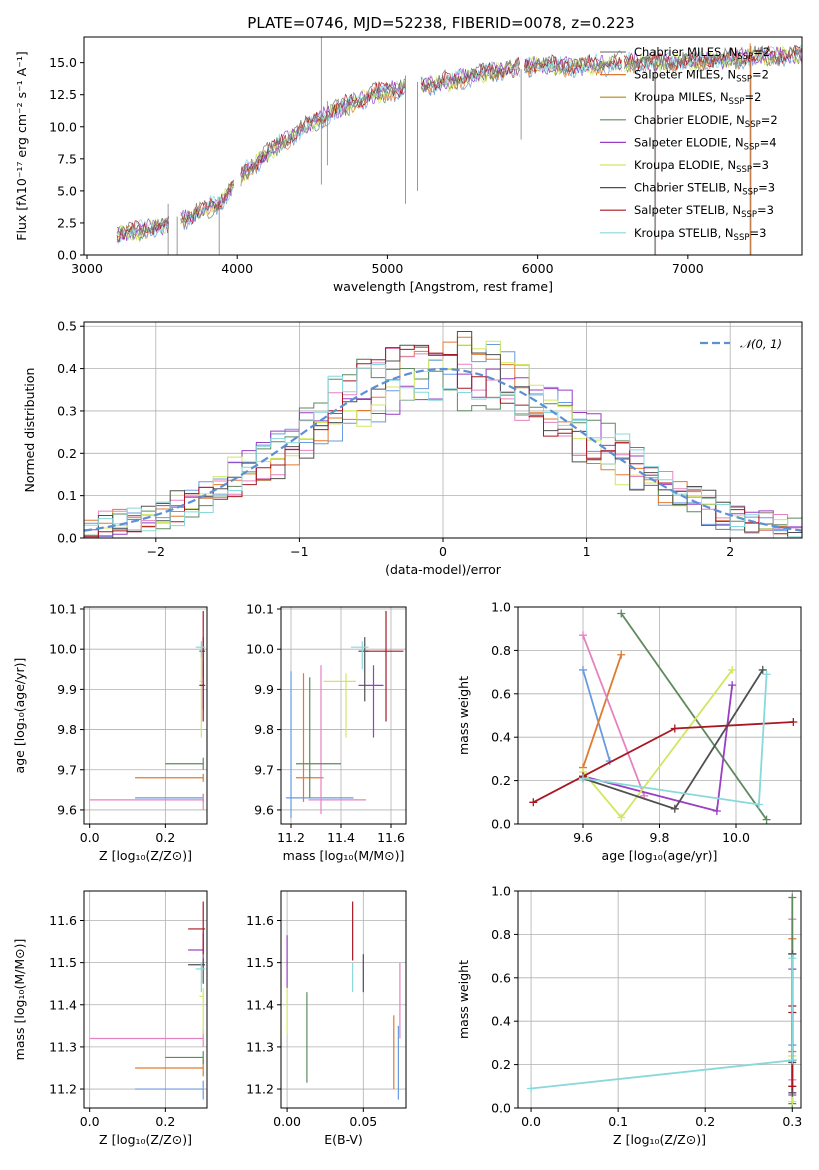 This screenshot has height=1170, width=819. What do you see at coordinates (87, 268) in the screenshot?
I see `x-tick-label: 3000` at bounding box center [87, 268].